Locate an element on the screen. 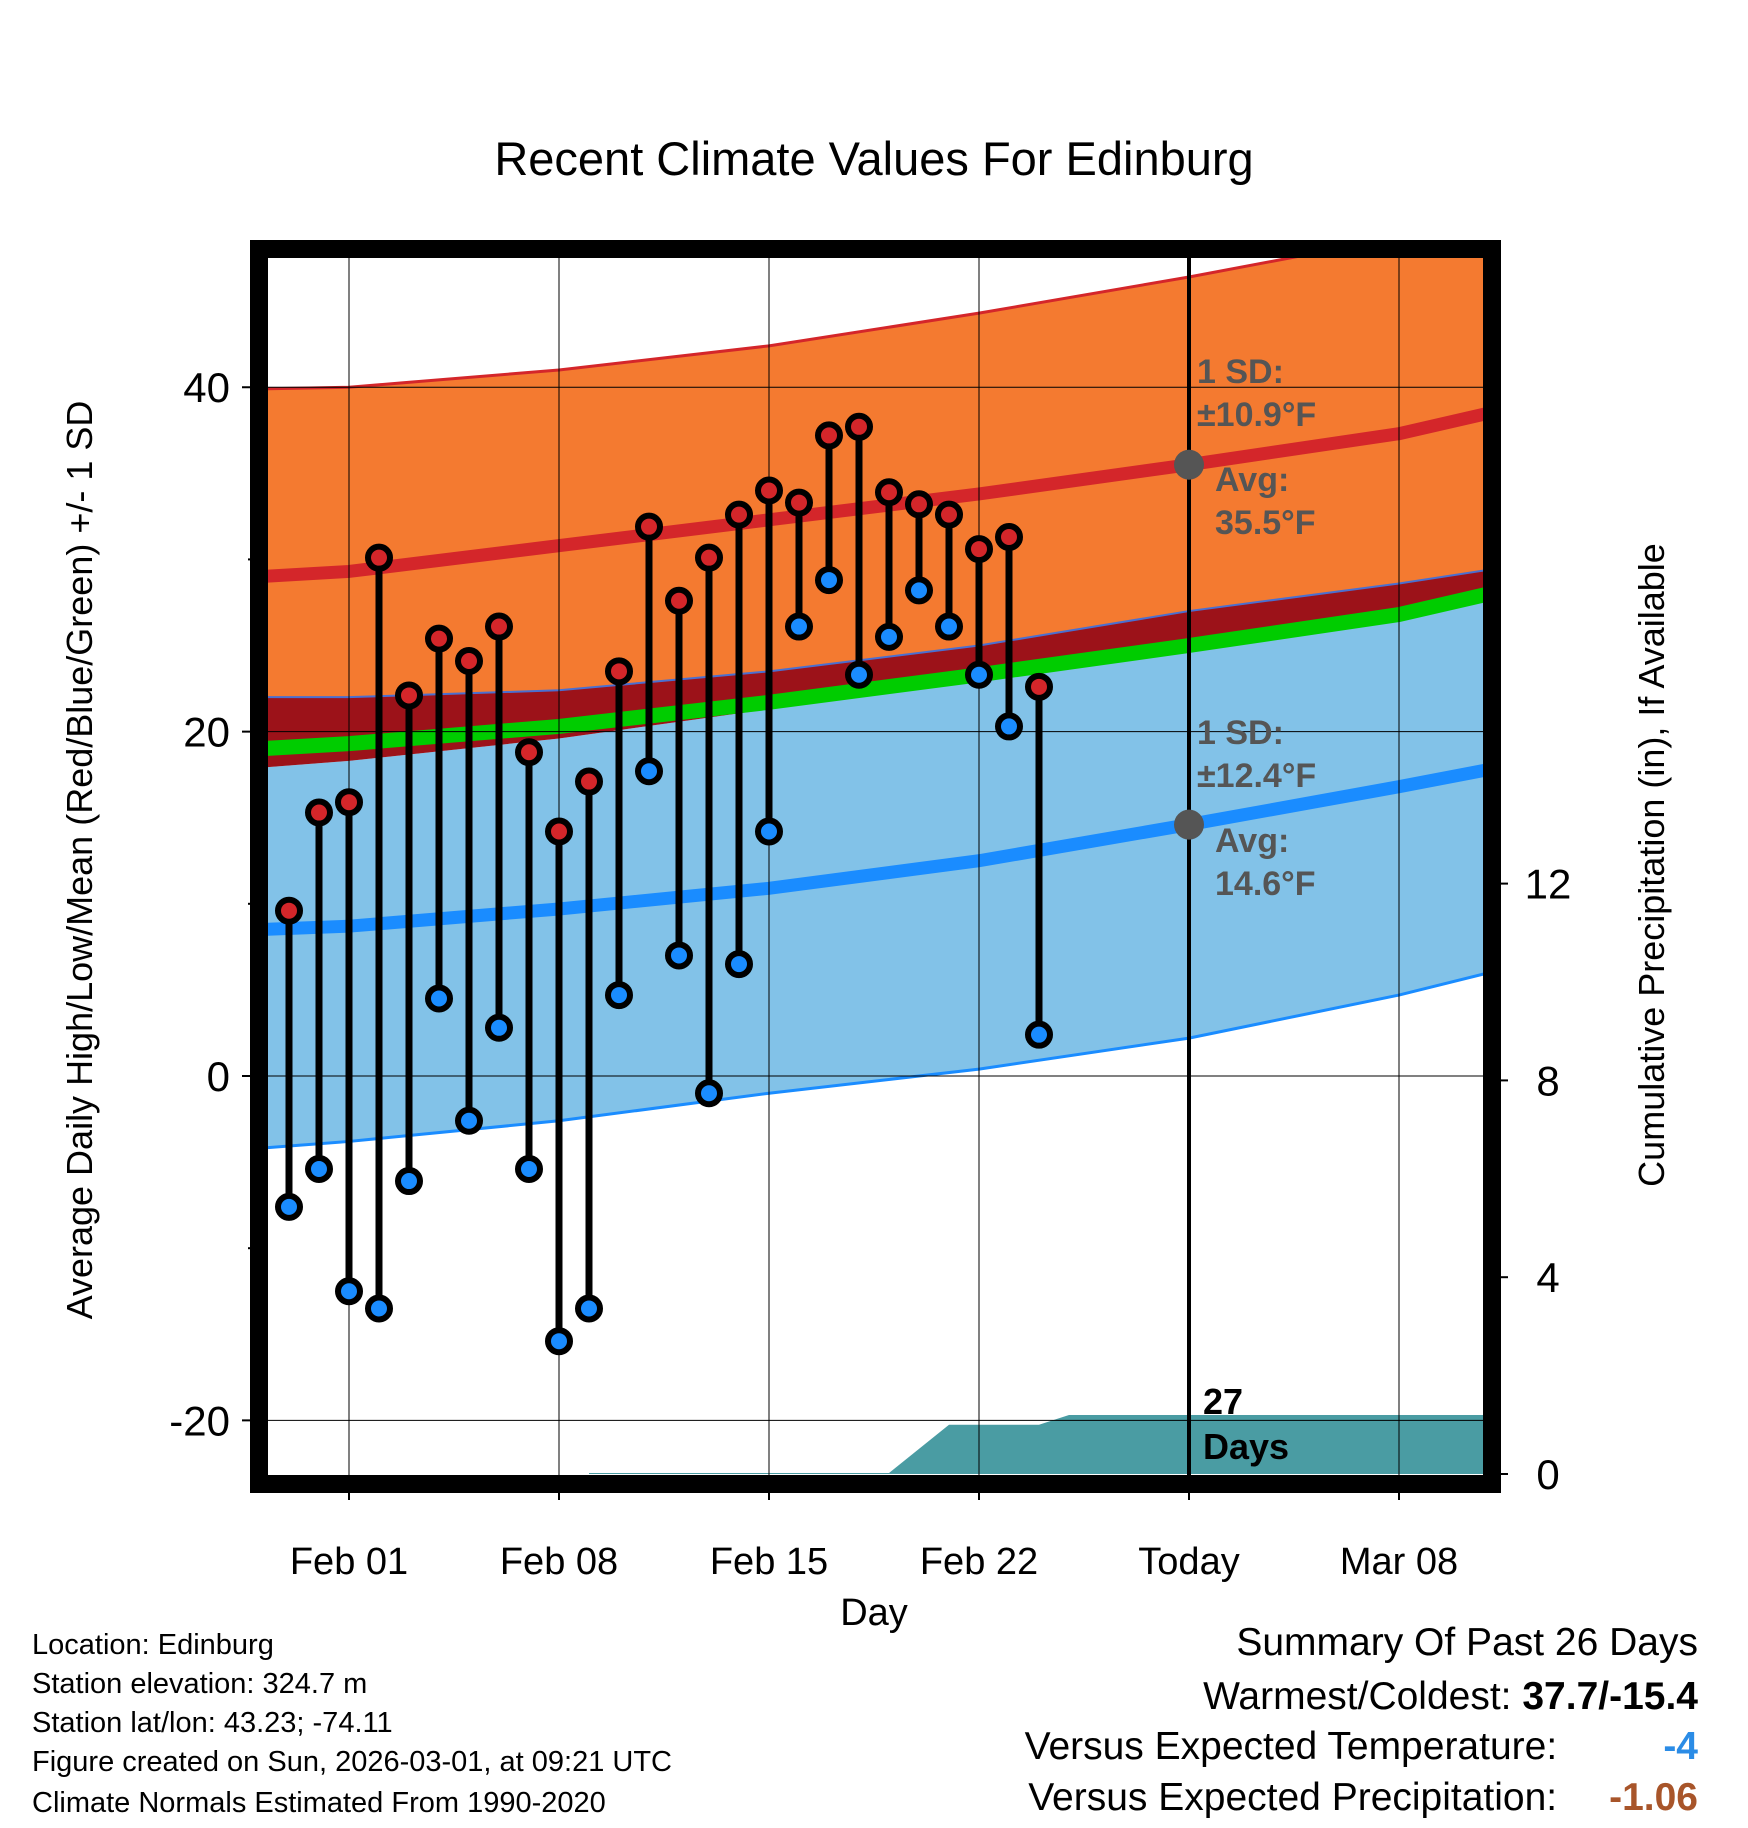 Image resolution: width=1748 pixels, height=1828 pixels. low-avg-value: 14.6°F is located at coordinates (1265, 884).